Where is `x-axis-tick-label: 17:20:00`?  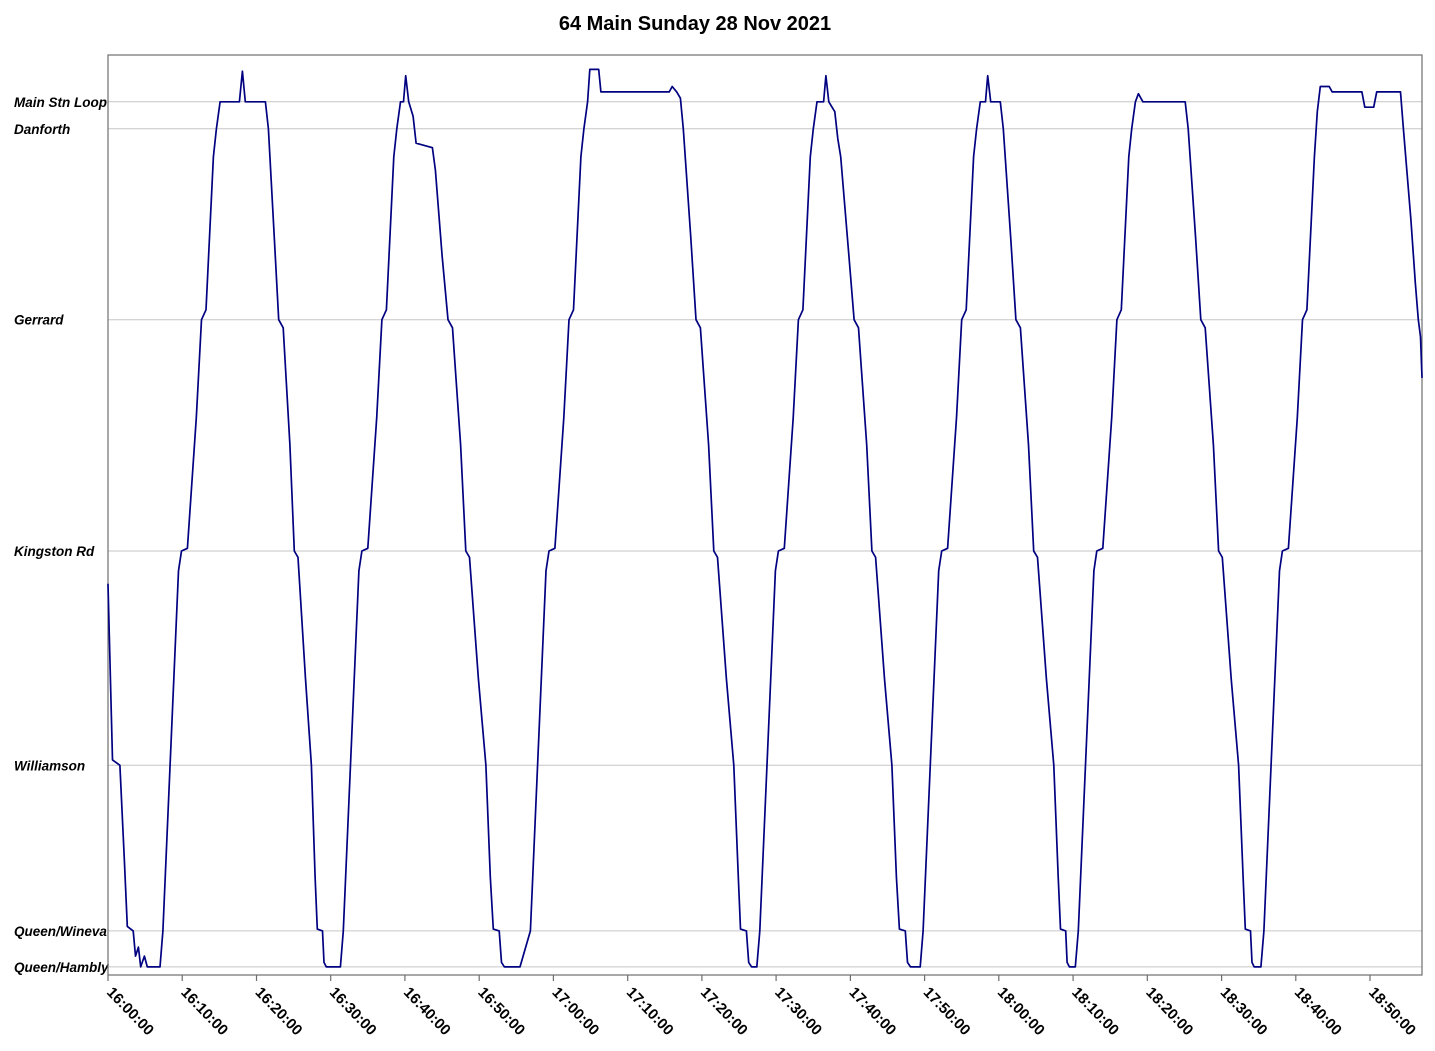 x-axis-tick-label: 17:20:00 is located at coordinates (724, 1011).